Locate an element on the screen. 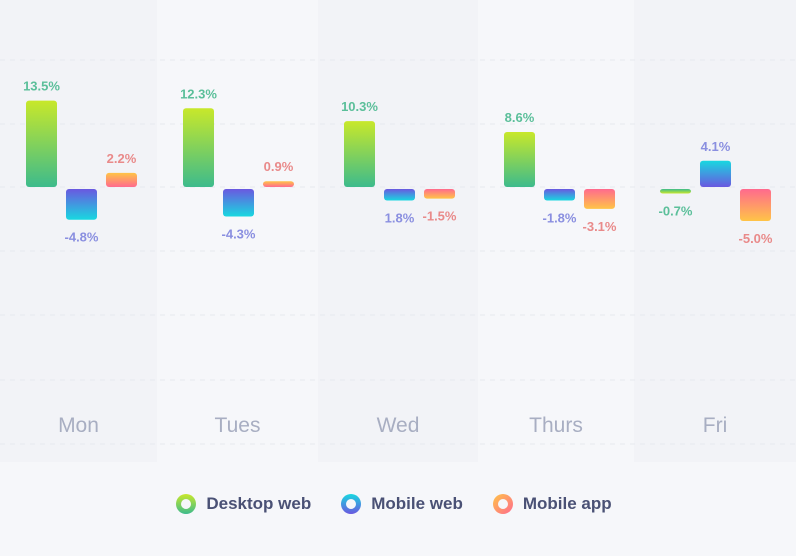  data-label: 1.8% is located at coordinates (400, 218).